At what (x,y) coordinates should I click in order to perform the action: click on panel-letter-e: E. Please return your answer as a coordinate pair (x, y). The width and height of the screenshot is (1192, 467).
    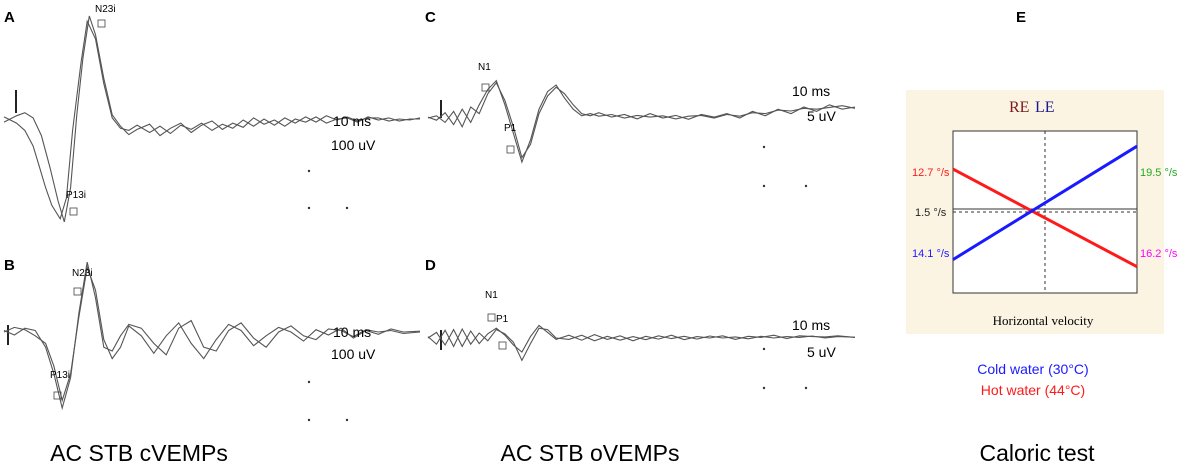
    Looking at the image, I should click on (1021, 17).